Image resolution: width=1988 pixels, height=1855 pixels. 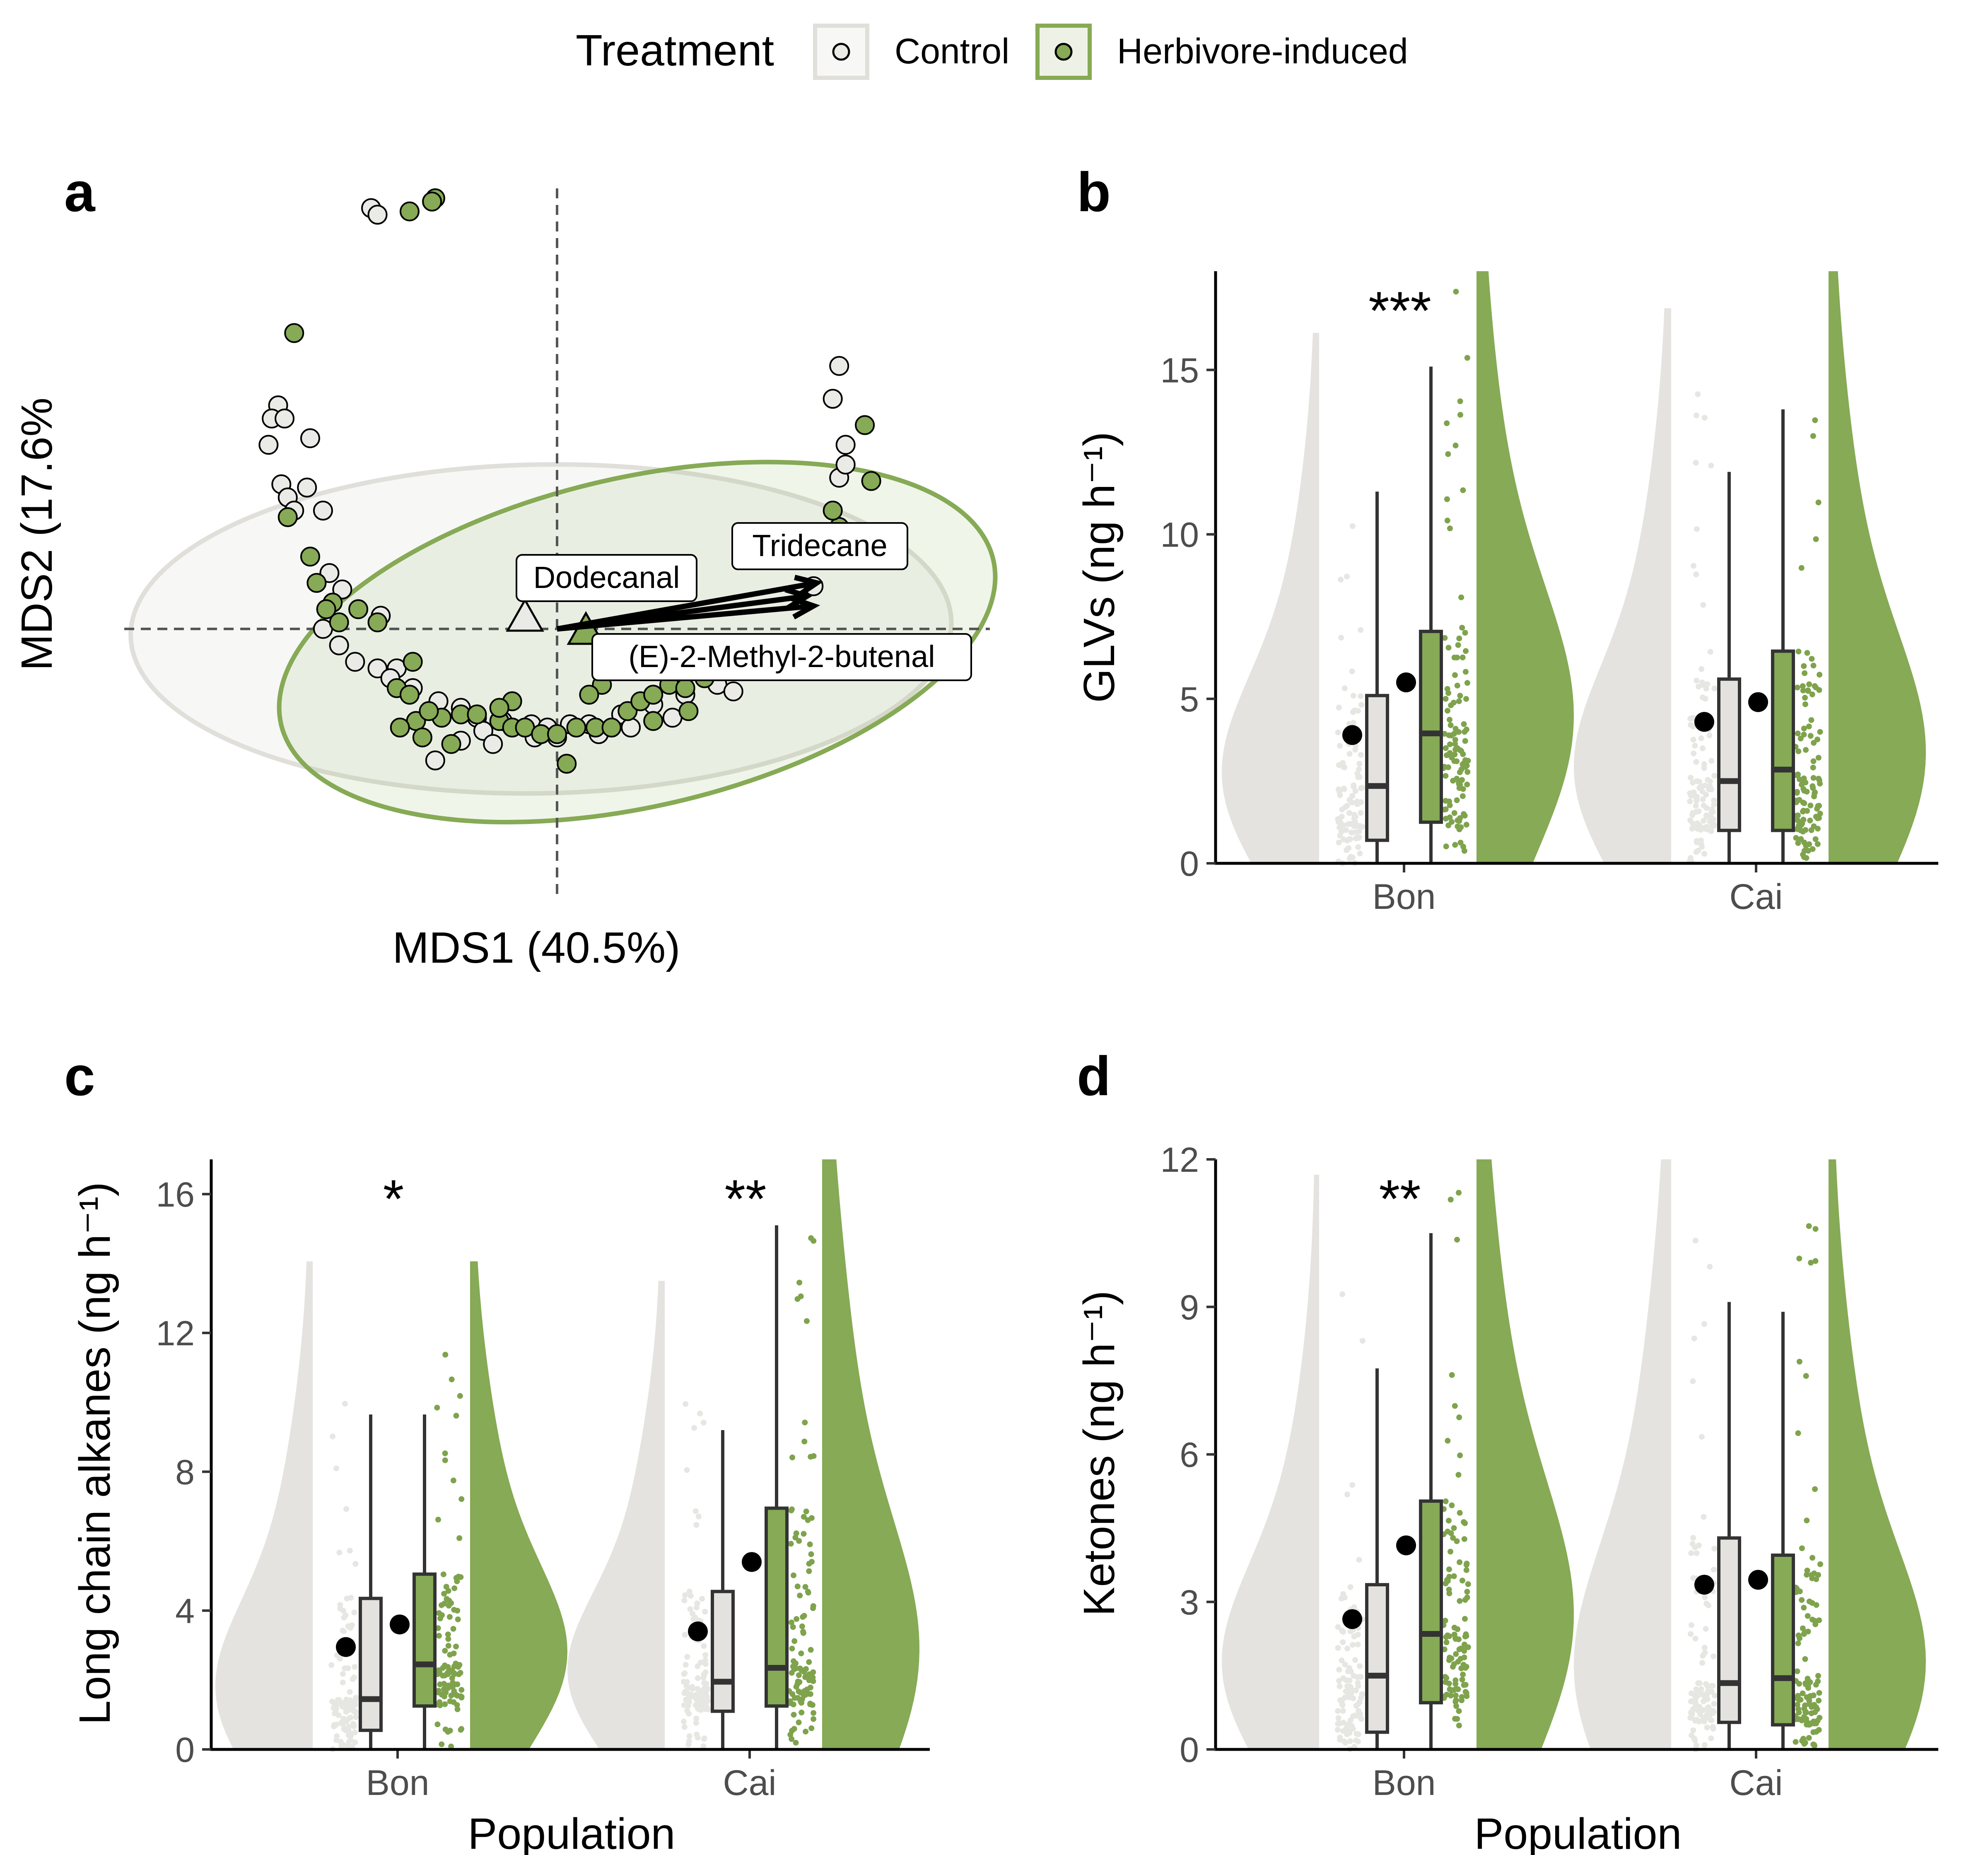 I want to click on x-axis-label: Population, so click(x=1578, y=1832).